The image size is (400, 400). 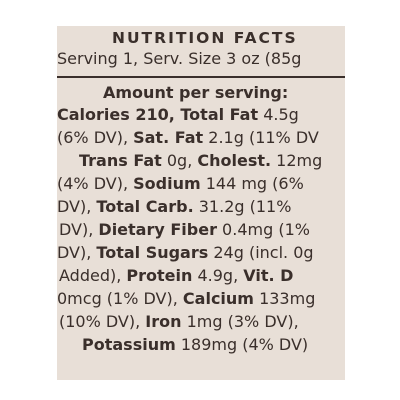 I want to click on fat-dv-value: (6% DV),, so click(x=95, y=137).